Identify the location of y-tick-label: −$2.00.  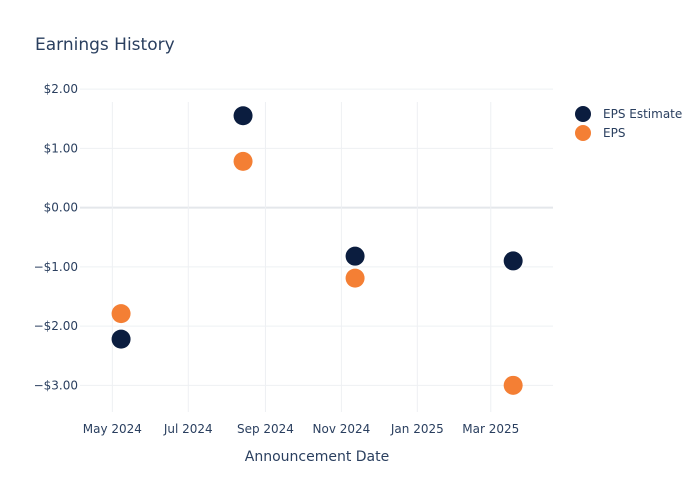
(56, 326).